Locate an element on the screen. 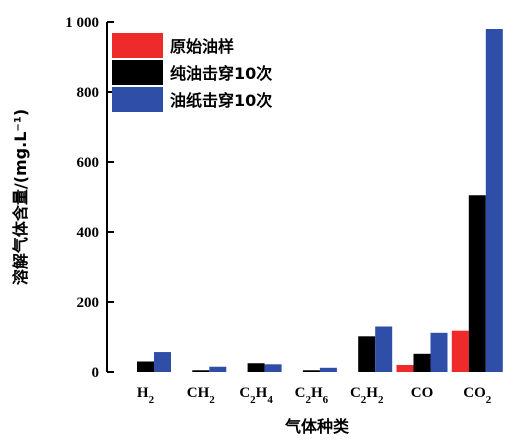 The height and width of the screenshot is (442, 531). x-tick-label: H2 is located at coordinates (146, 395).